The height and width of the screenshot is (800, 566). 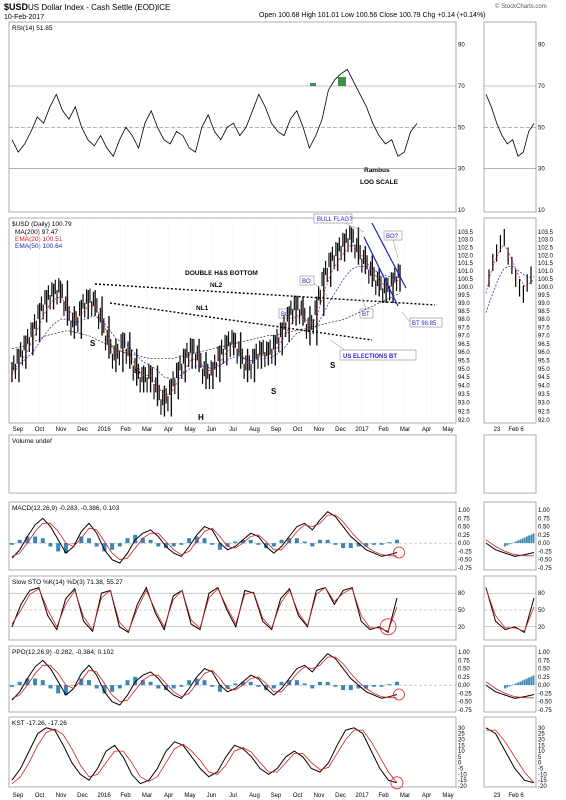 What do you see at coordinates (544, 395) in the screenshot?
I see `price-side-tick-20: 93.5` at bounding box center [544, 395].